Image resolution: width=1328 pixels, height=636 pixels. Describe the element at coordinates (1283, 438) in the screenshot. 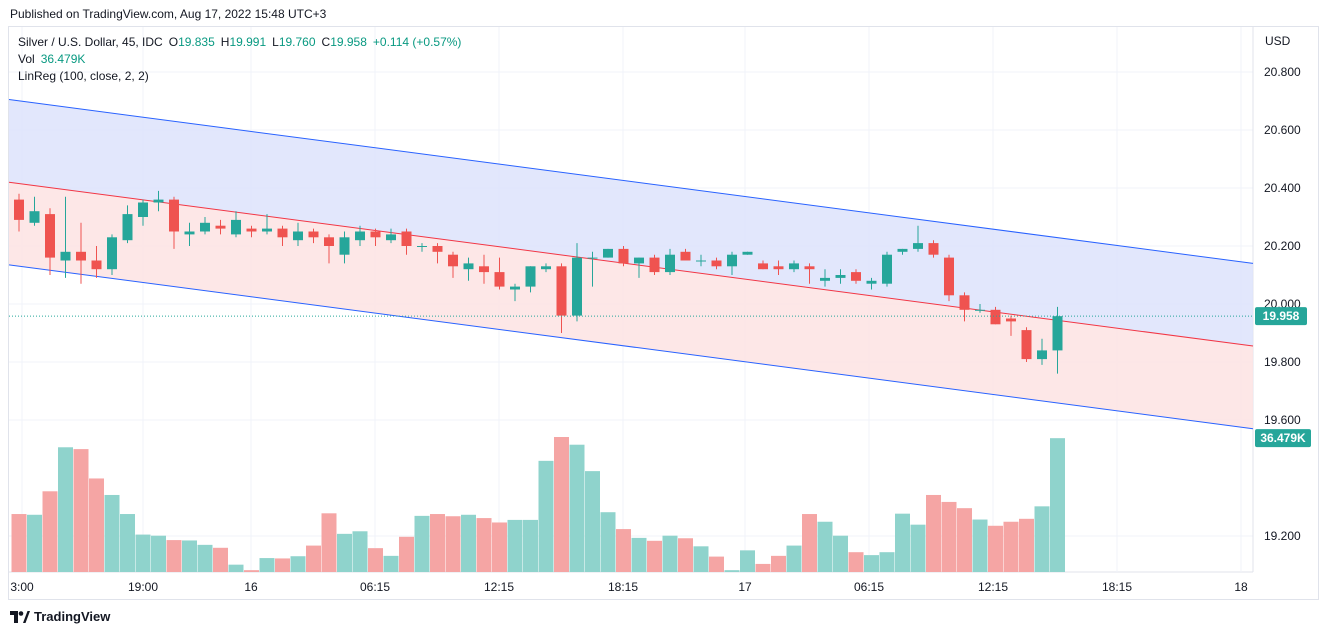

I see `volume-badge-bg` at that location.